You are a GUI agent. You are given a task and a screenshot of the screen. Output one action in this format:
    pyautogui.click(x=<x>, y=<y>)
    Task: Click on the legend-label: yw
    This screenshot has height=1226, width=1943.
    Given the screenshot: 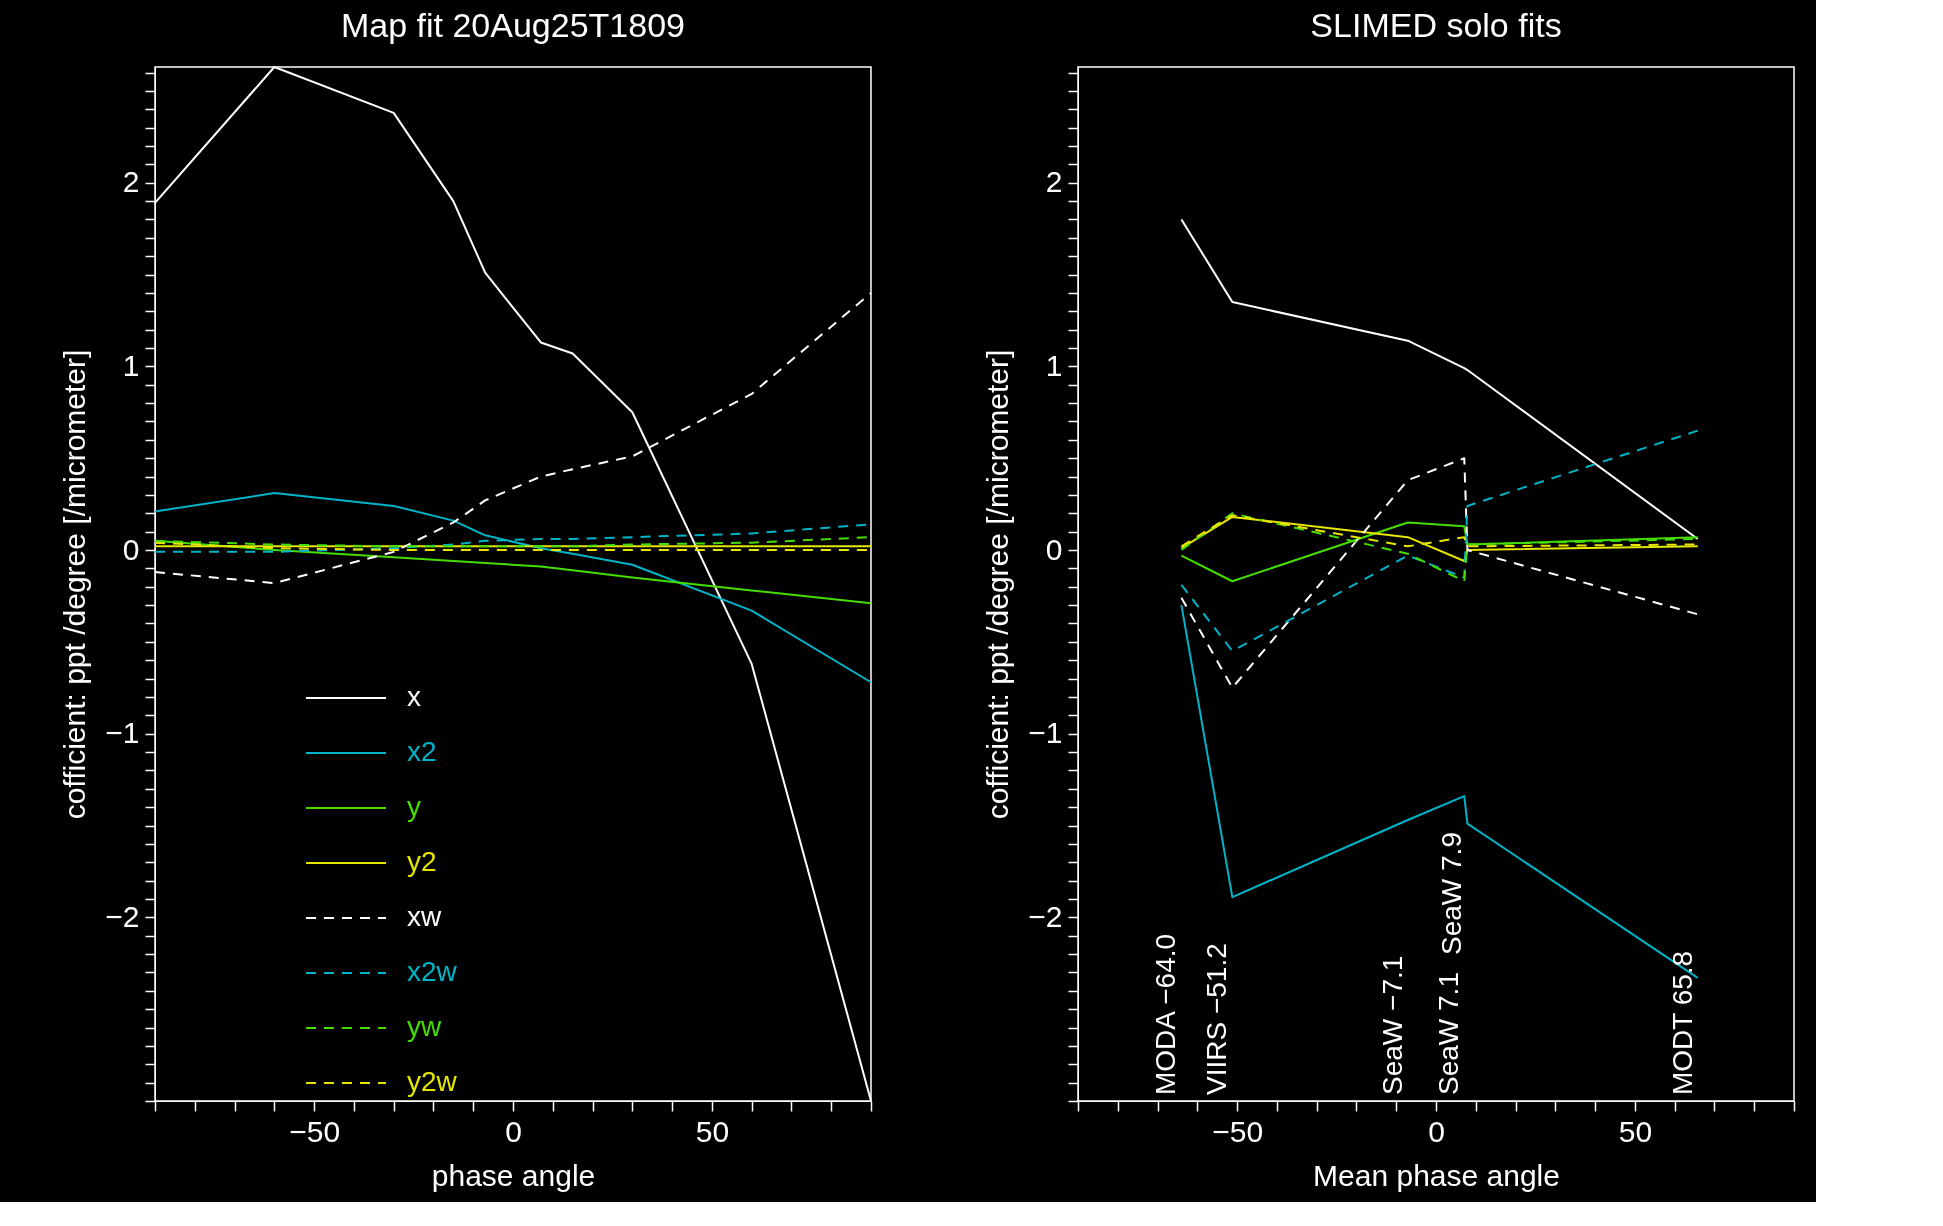 What is the action you would take?
    pyautogui.click(x=424, y=1026)
    